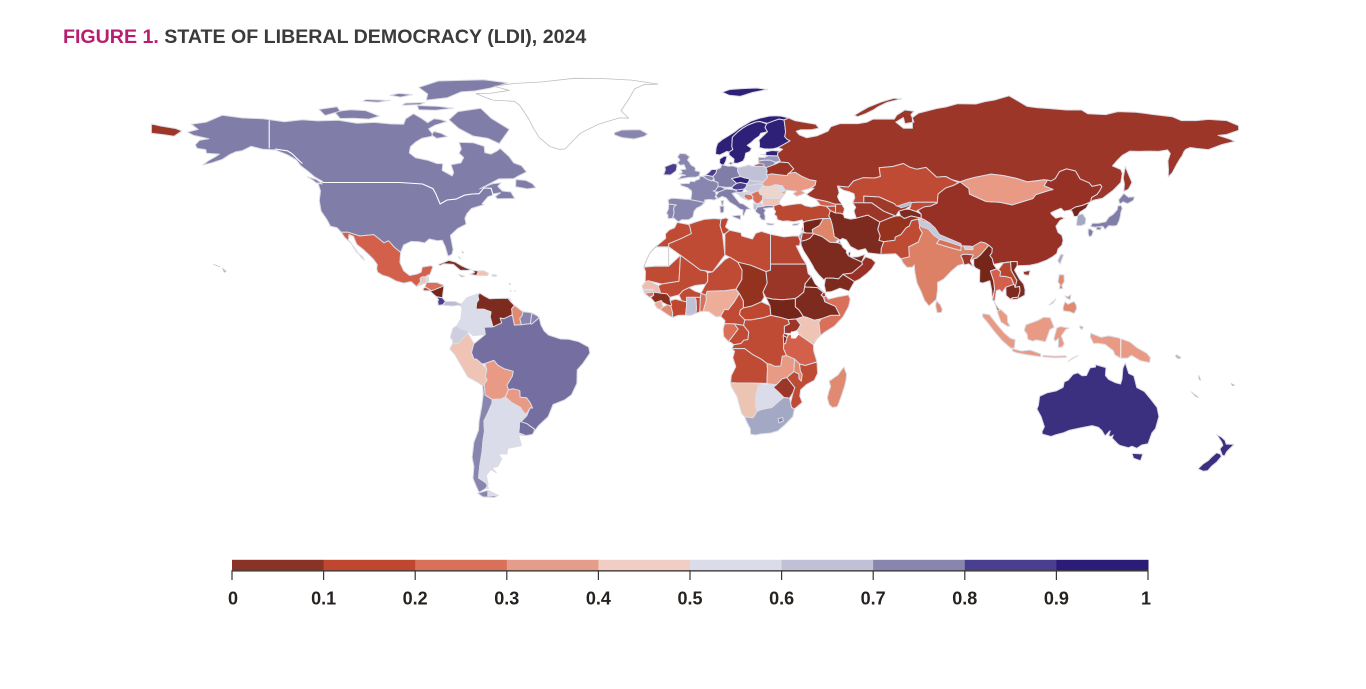 This screenshot has width=1366, height=689. What do you see at coordinates (598, 599) in the screenshot?
I see `svg-text: 0.4` at bounding box center [598, 599].